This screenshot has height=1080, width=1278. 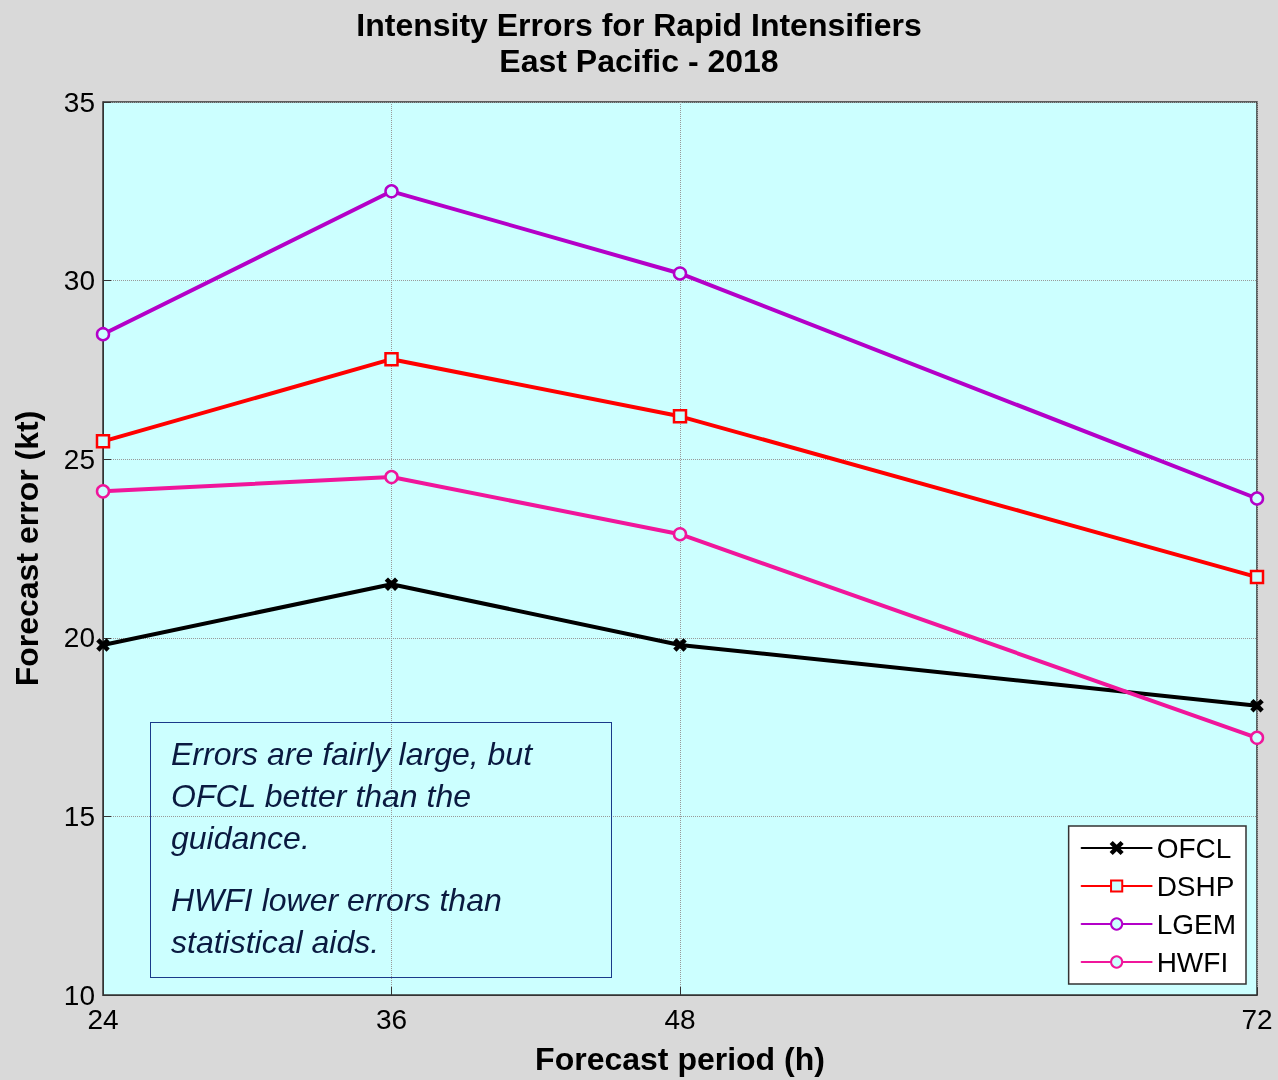 What do you see at coordinates (1196, 924) in the screenshot?
I see `legend-label: LGEM` at bounding box center [1196, 924].